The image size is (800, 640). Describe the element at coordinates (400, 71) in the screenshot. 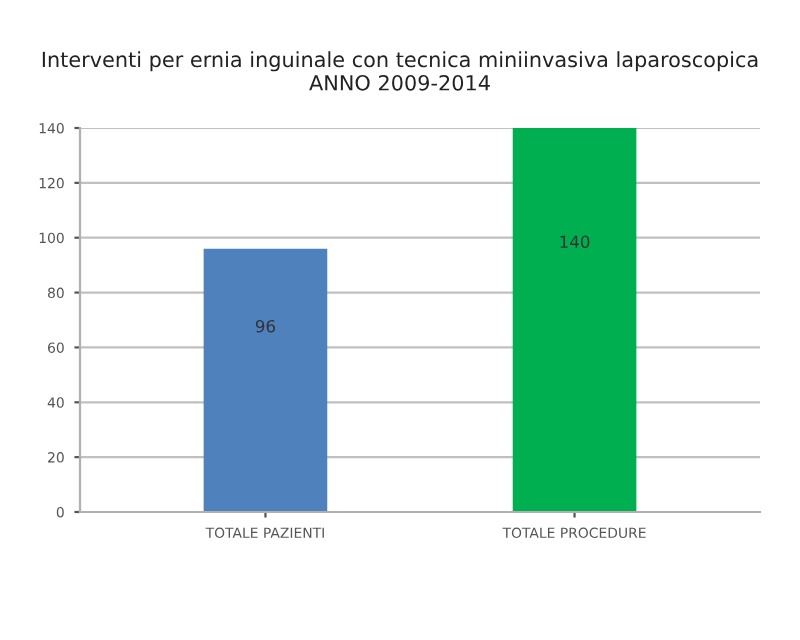

I see `chart-title: Interventi per ernia inguinale con tecnica miniinvasiva laparoscopica ANNO 2009-2014` at that location.